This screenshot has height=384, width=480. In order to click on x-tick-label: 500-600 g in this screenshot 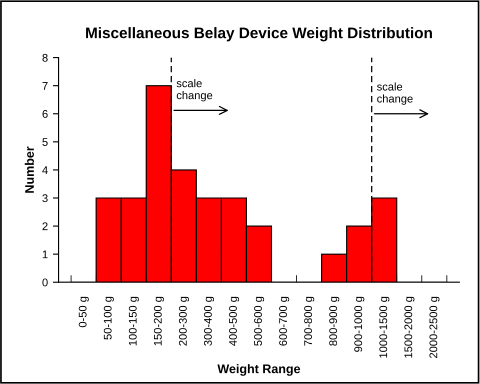, I will do `click(259, 321)`.